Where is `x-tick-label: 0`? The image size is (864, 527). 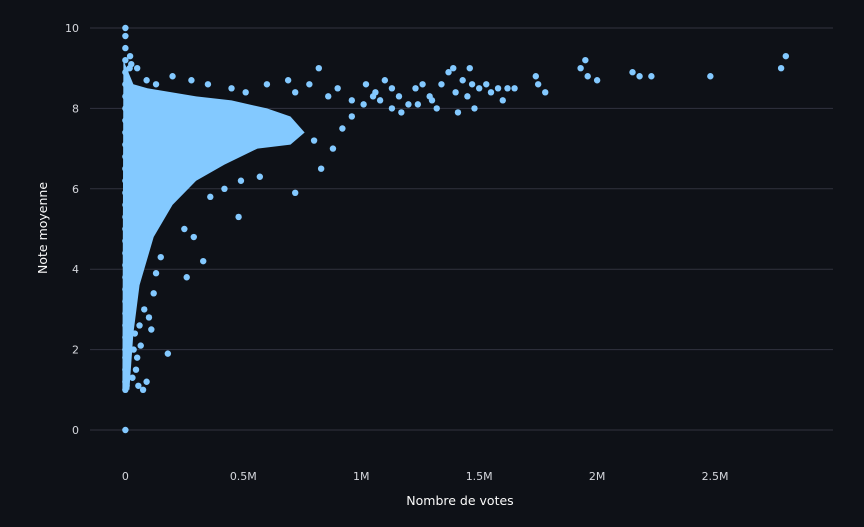
x-tick-label: 0 is located at coordinates (125, 476).